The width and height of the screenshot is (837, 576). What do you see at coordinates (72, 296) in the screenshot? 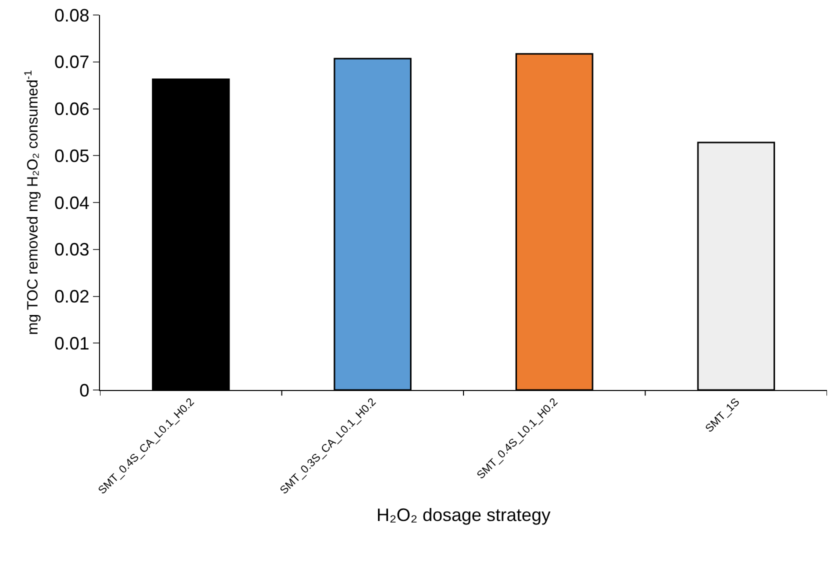
I see `y-tick-label: 0.02` at bounding box center [72, 296].